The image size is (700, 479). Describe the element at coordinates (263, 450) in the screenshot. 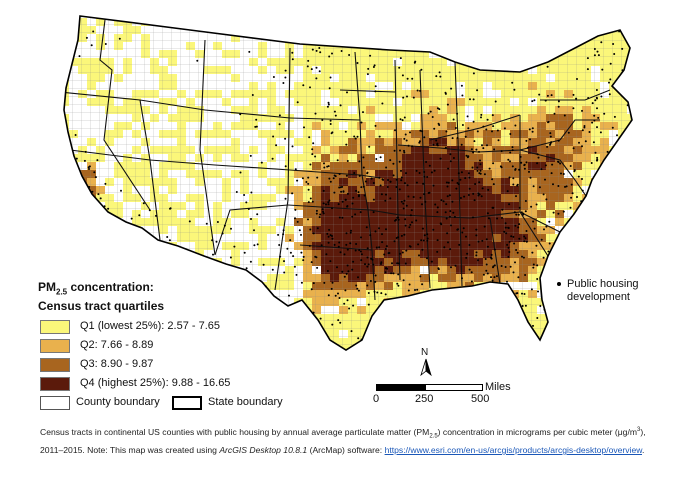

I see `caption-software: ArcGIS Desktop 10.8.1` at that location.